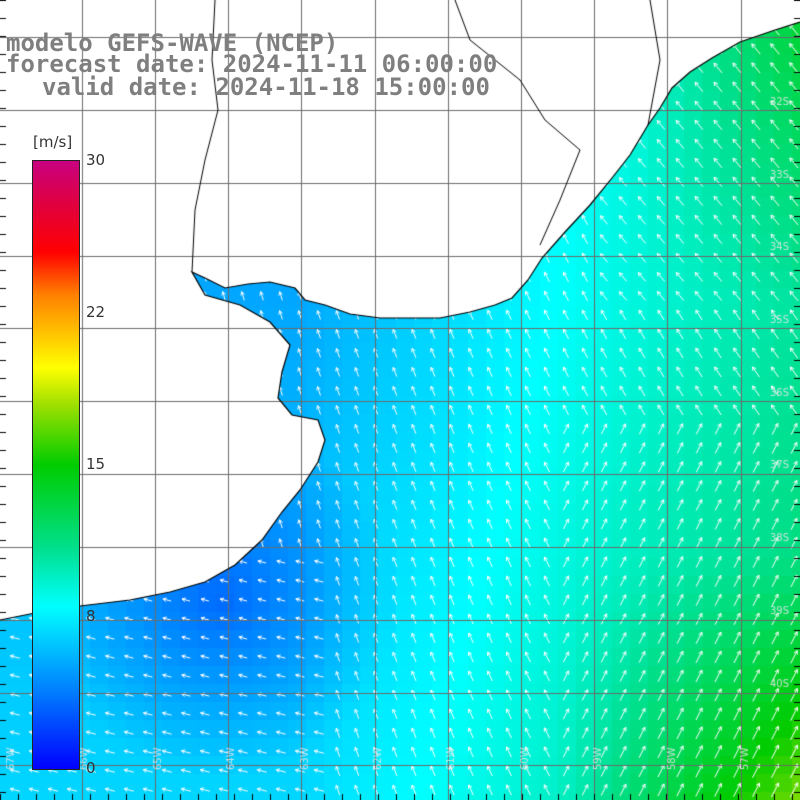 The image size is (800, 800). What do you see at coordinates (96, 312) in the screenshot?
I see `colorbar-tick-22: 22` at bounding box center [96, 312].